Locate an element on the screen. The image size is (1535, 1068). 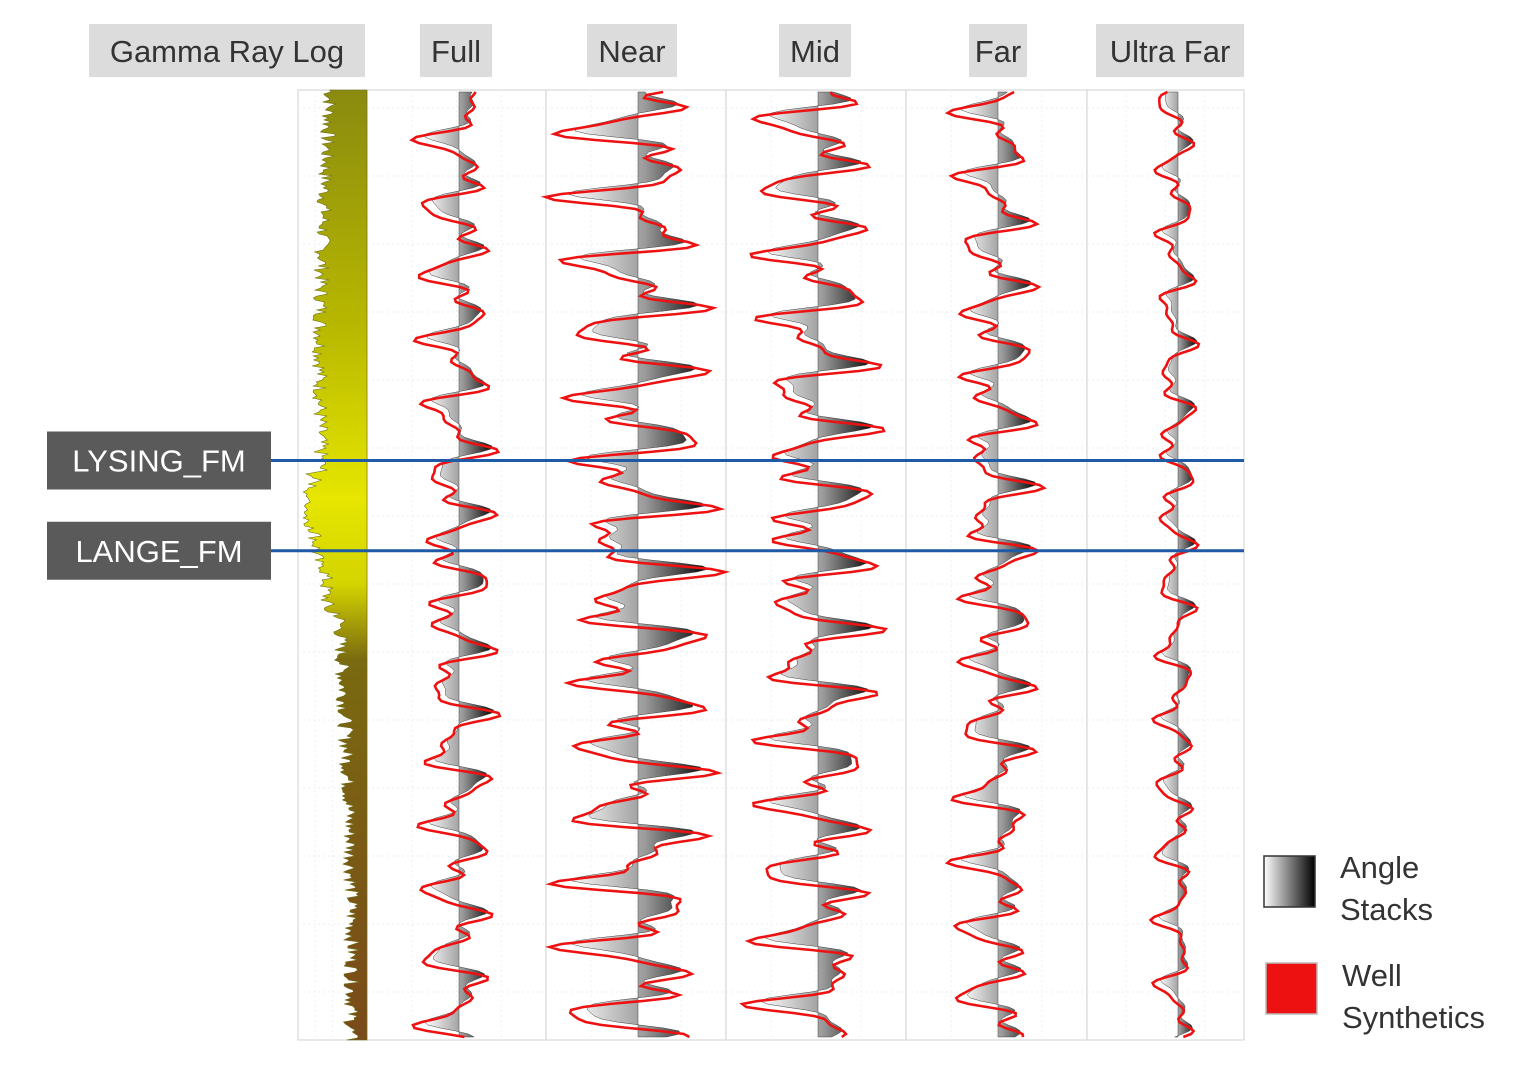
legend: Angle Stacks Well Synthetics is located at coordinates (1374, 942).